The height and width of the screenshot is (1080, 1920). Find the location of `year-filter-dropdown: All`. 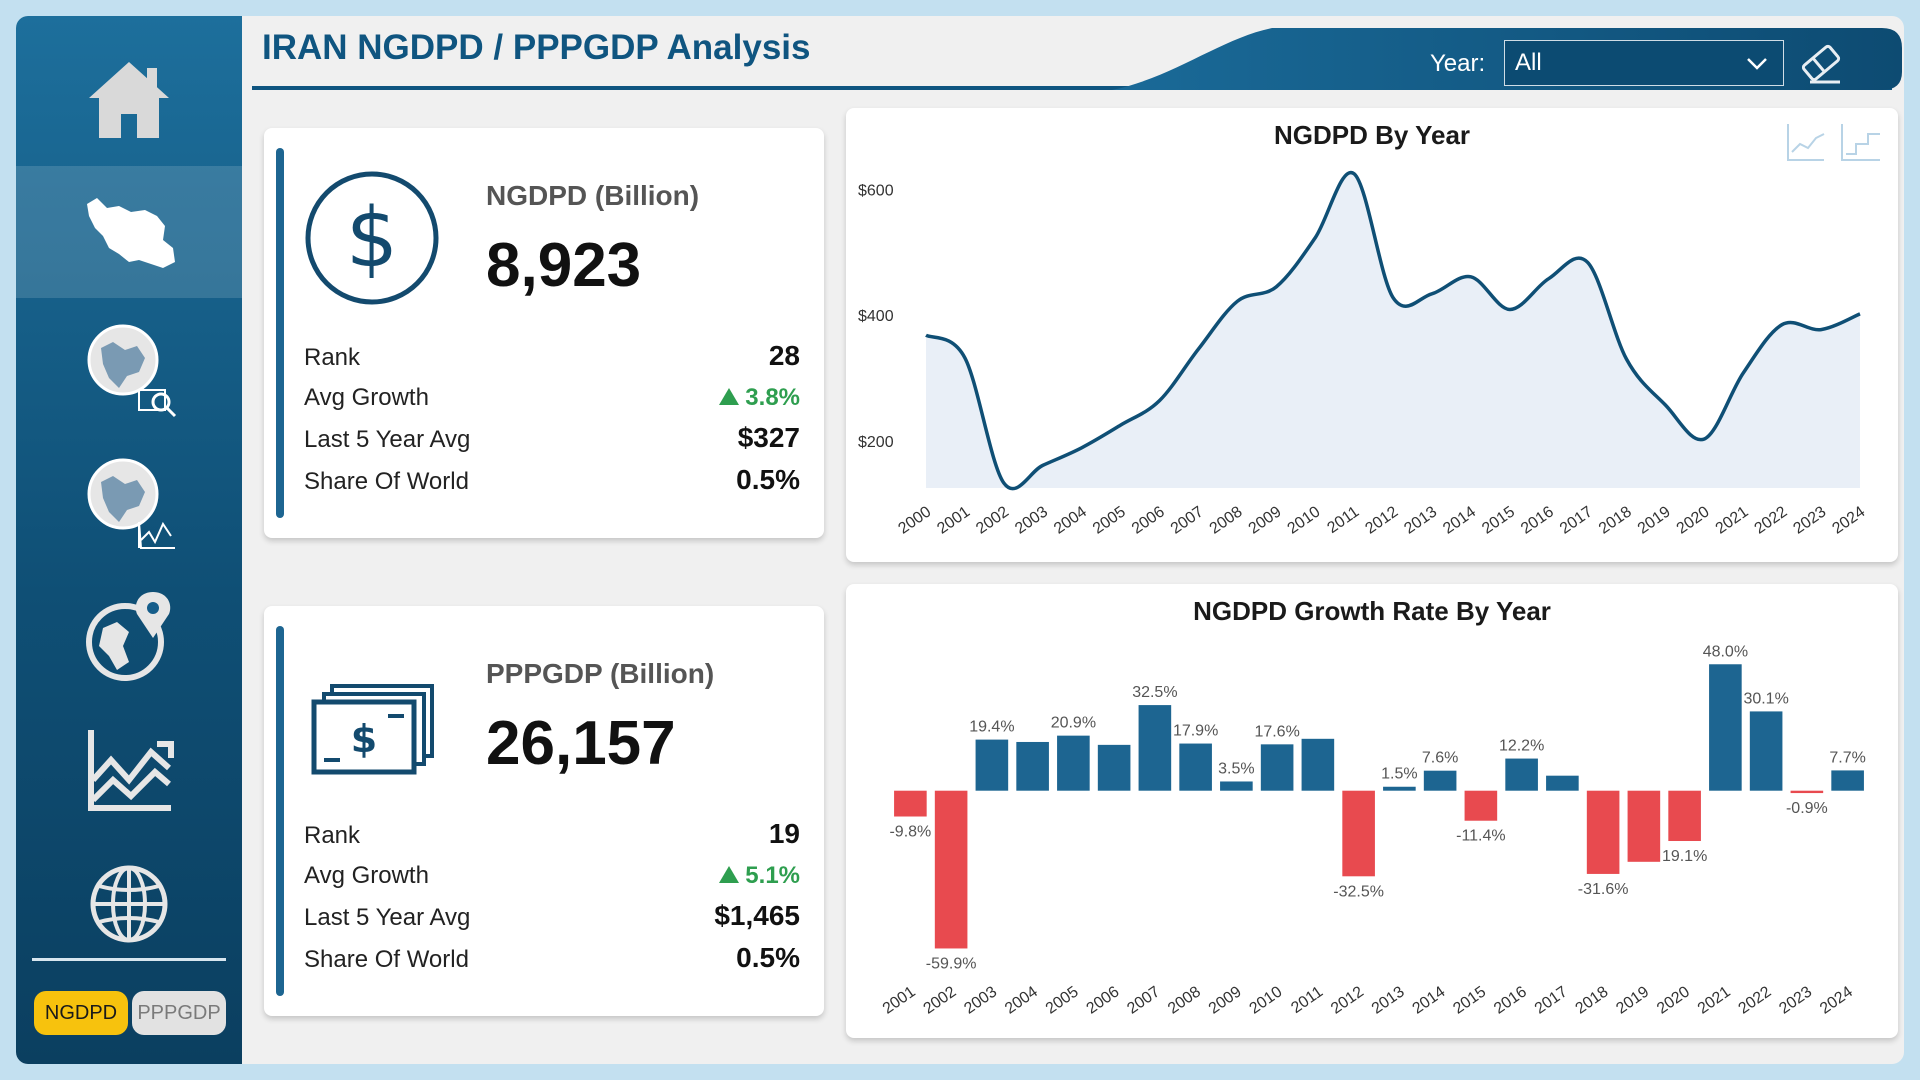

year-filter-dropdown: All is located at coordinates (1644, 63).